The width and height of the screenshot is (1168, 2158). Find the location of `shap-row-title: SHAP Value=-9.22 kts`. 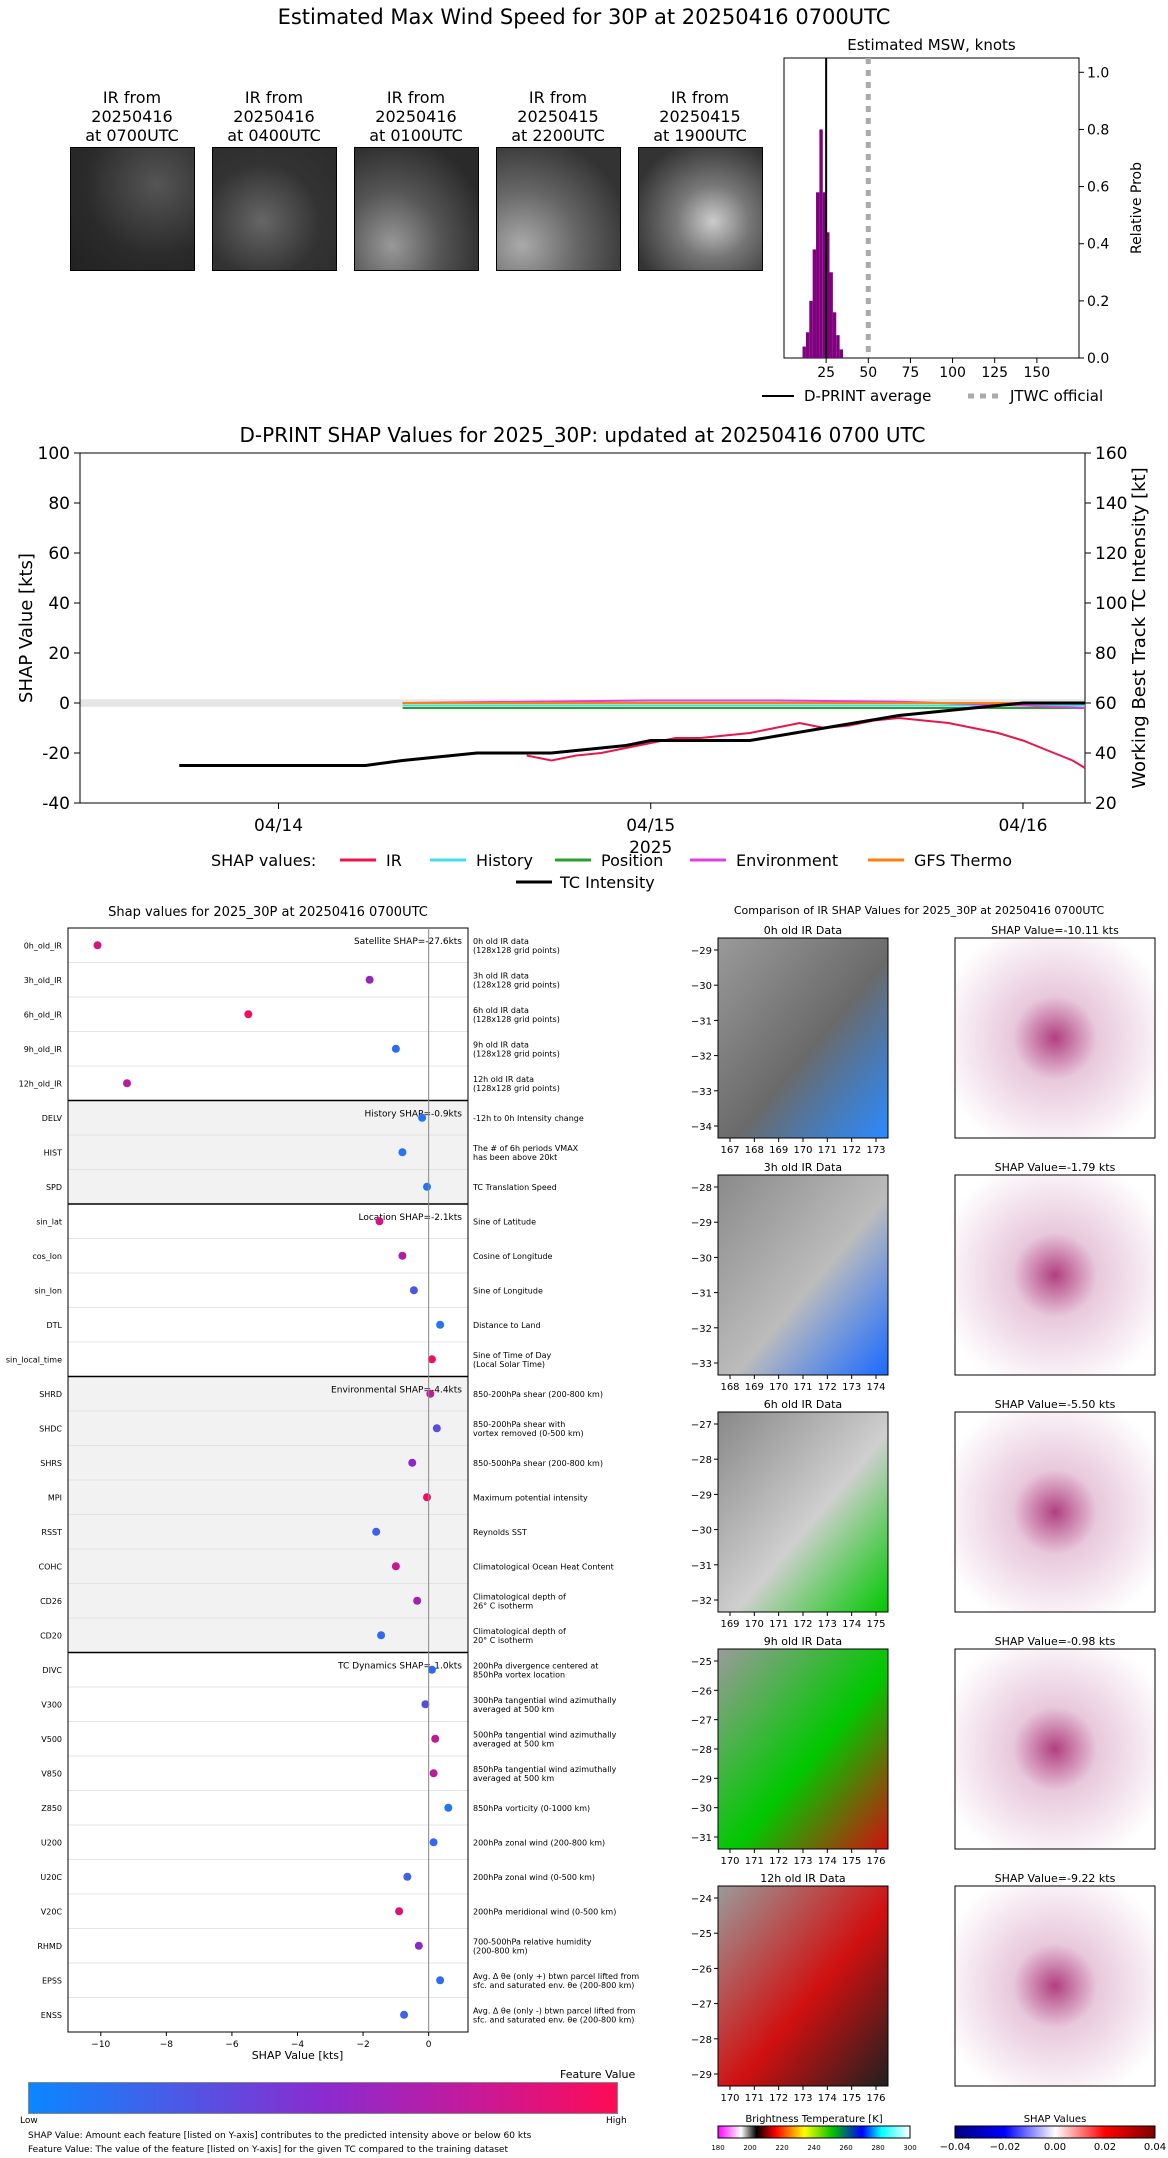

shap-row-title: SHAP Value=-9.22 kts is located at coordinates (1055, 1878).